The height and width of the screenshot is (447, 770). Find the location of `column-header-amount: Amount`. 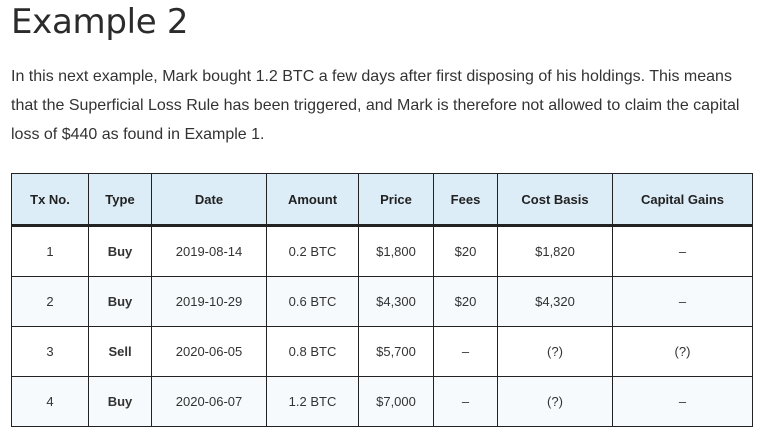

column-header-amount: Amount is located at coordinates (312, 199).